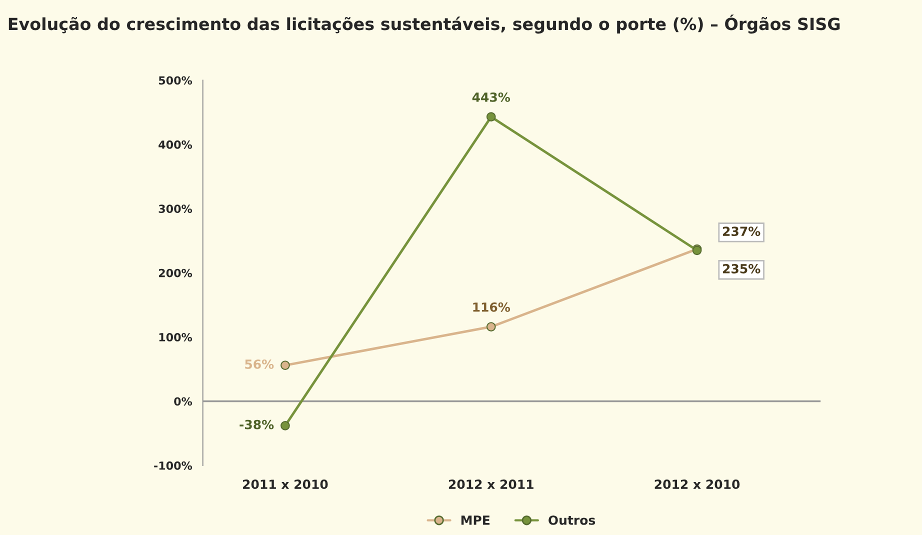 The width and height of the screenshot is (922, 535). Describe the element at coordinates (175, 209) in the screenshot. I see `y-tick-label: 300%` at that location.